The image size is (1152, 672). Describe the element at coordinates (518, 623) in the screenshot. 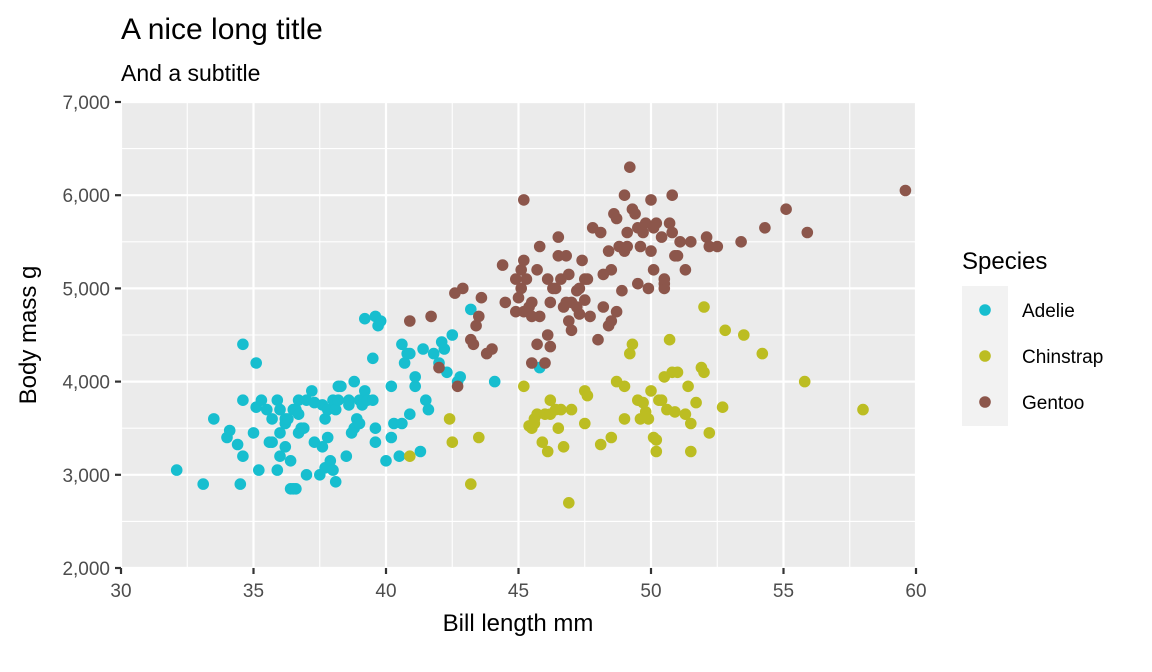

I see `x-axis-title: Bill length mm` at that location.